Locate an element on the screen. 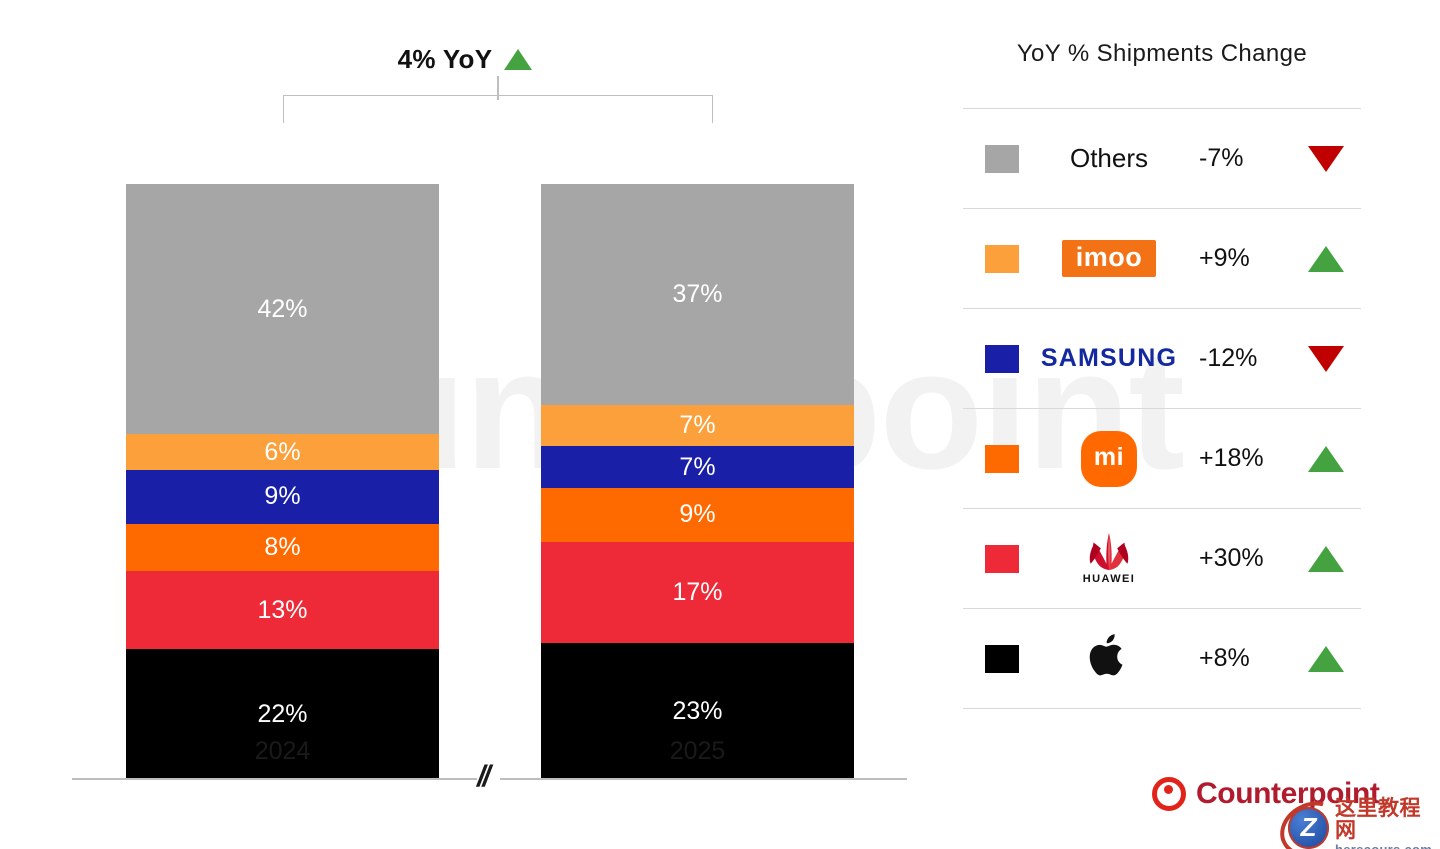 The image size is (1440, 849). bar-segment-label: 42% is located at coordinates (282, 308).